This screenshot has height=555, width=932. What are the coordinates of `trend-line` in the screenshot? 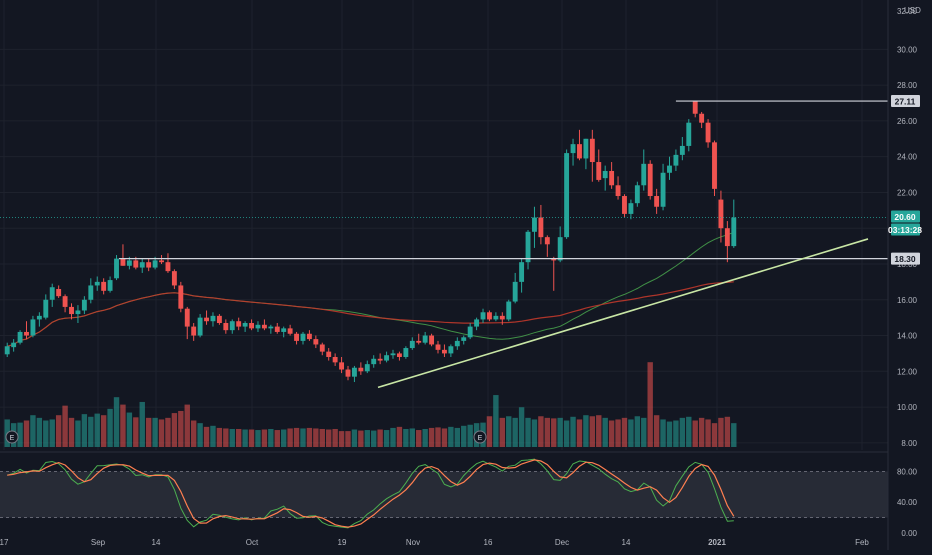 It's located at (623, 313).